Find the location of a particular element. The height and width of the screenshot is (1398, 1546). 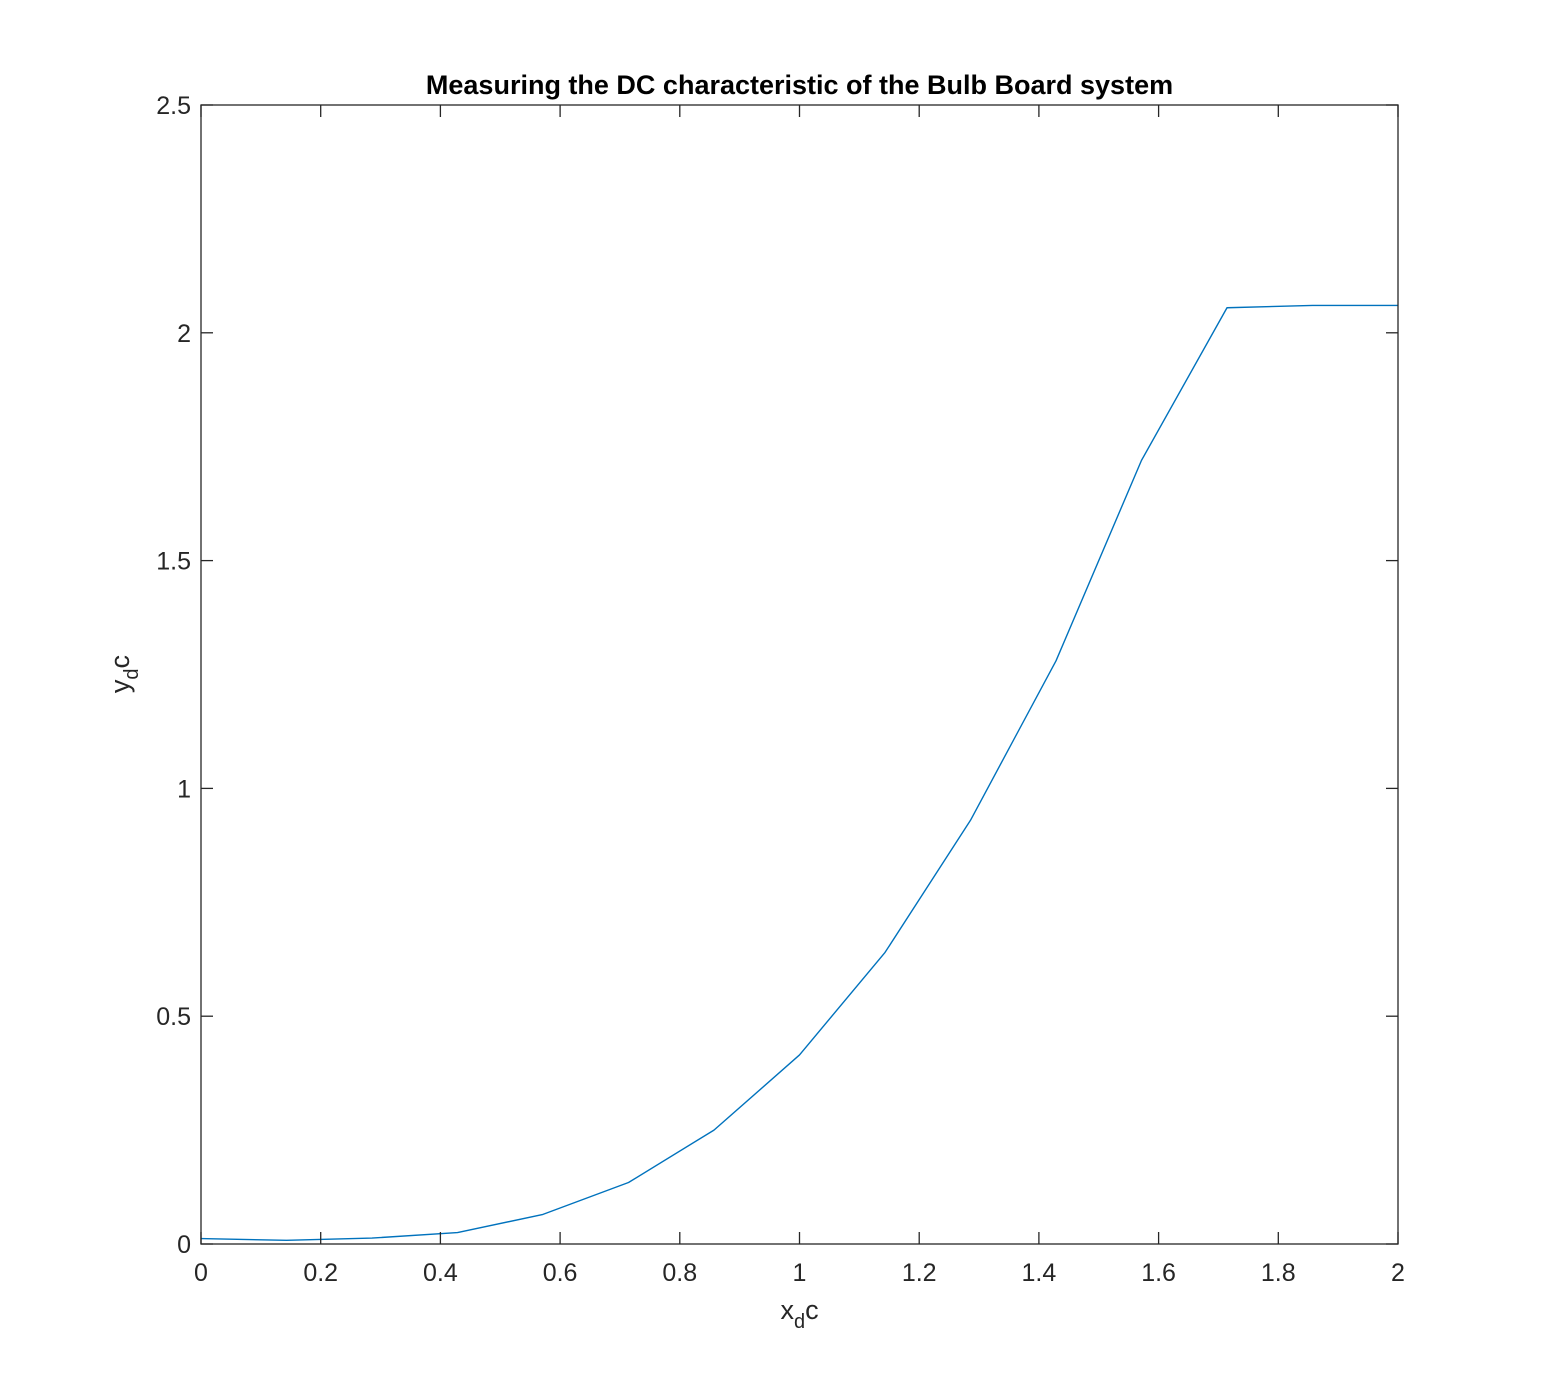

x-tick-label: 1.4 is located at coordinates (1039, 1273).